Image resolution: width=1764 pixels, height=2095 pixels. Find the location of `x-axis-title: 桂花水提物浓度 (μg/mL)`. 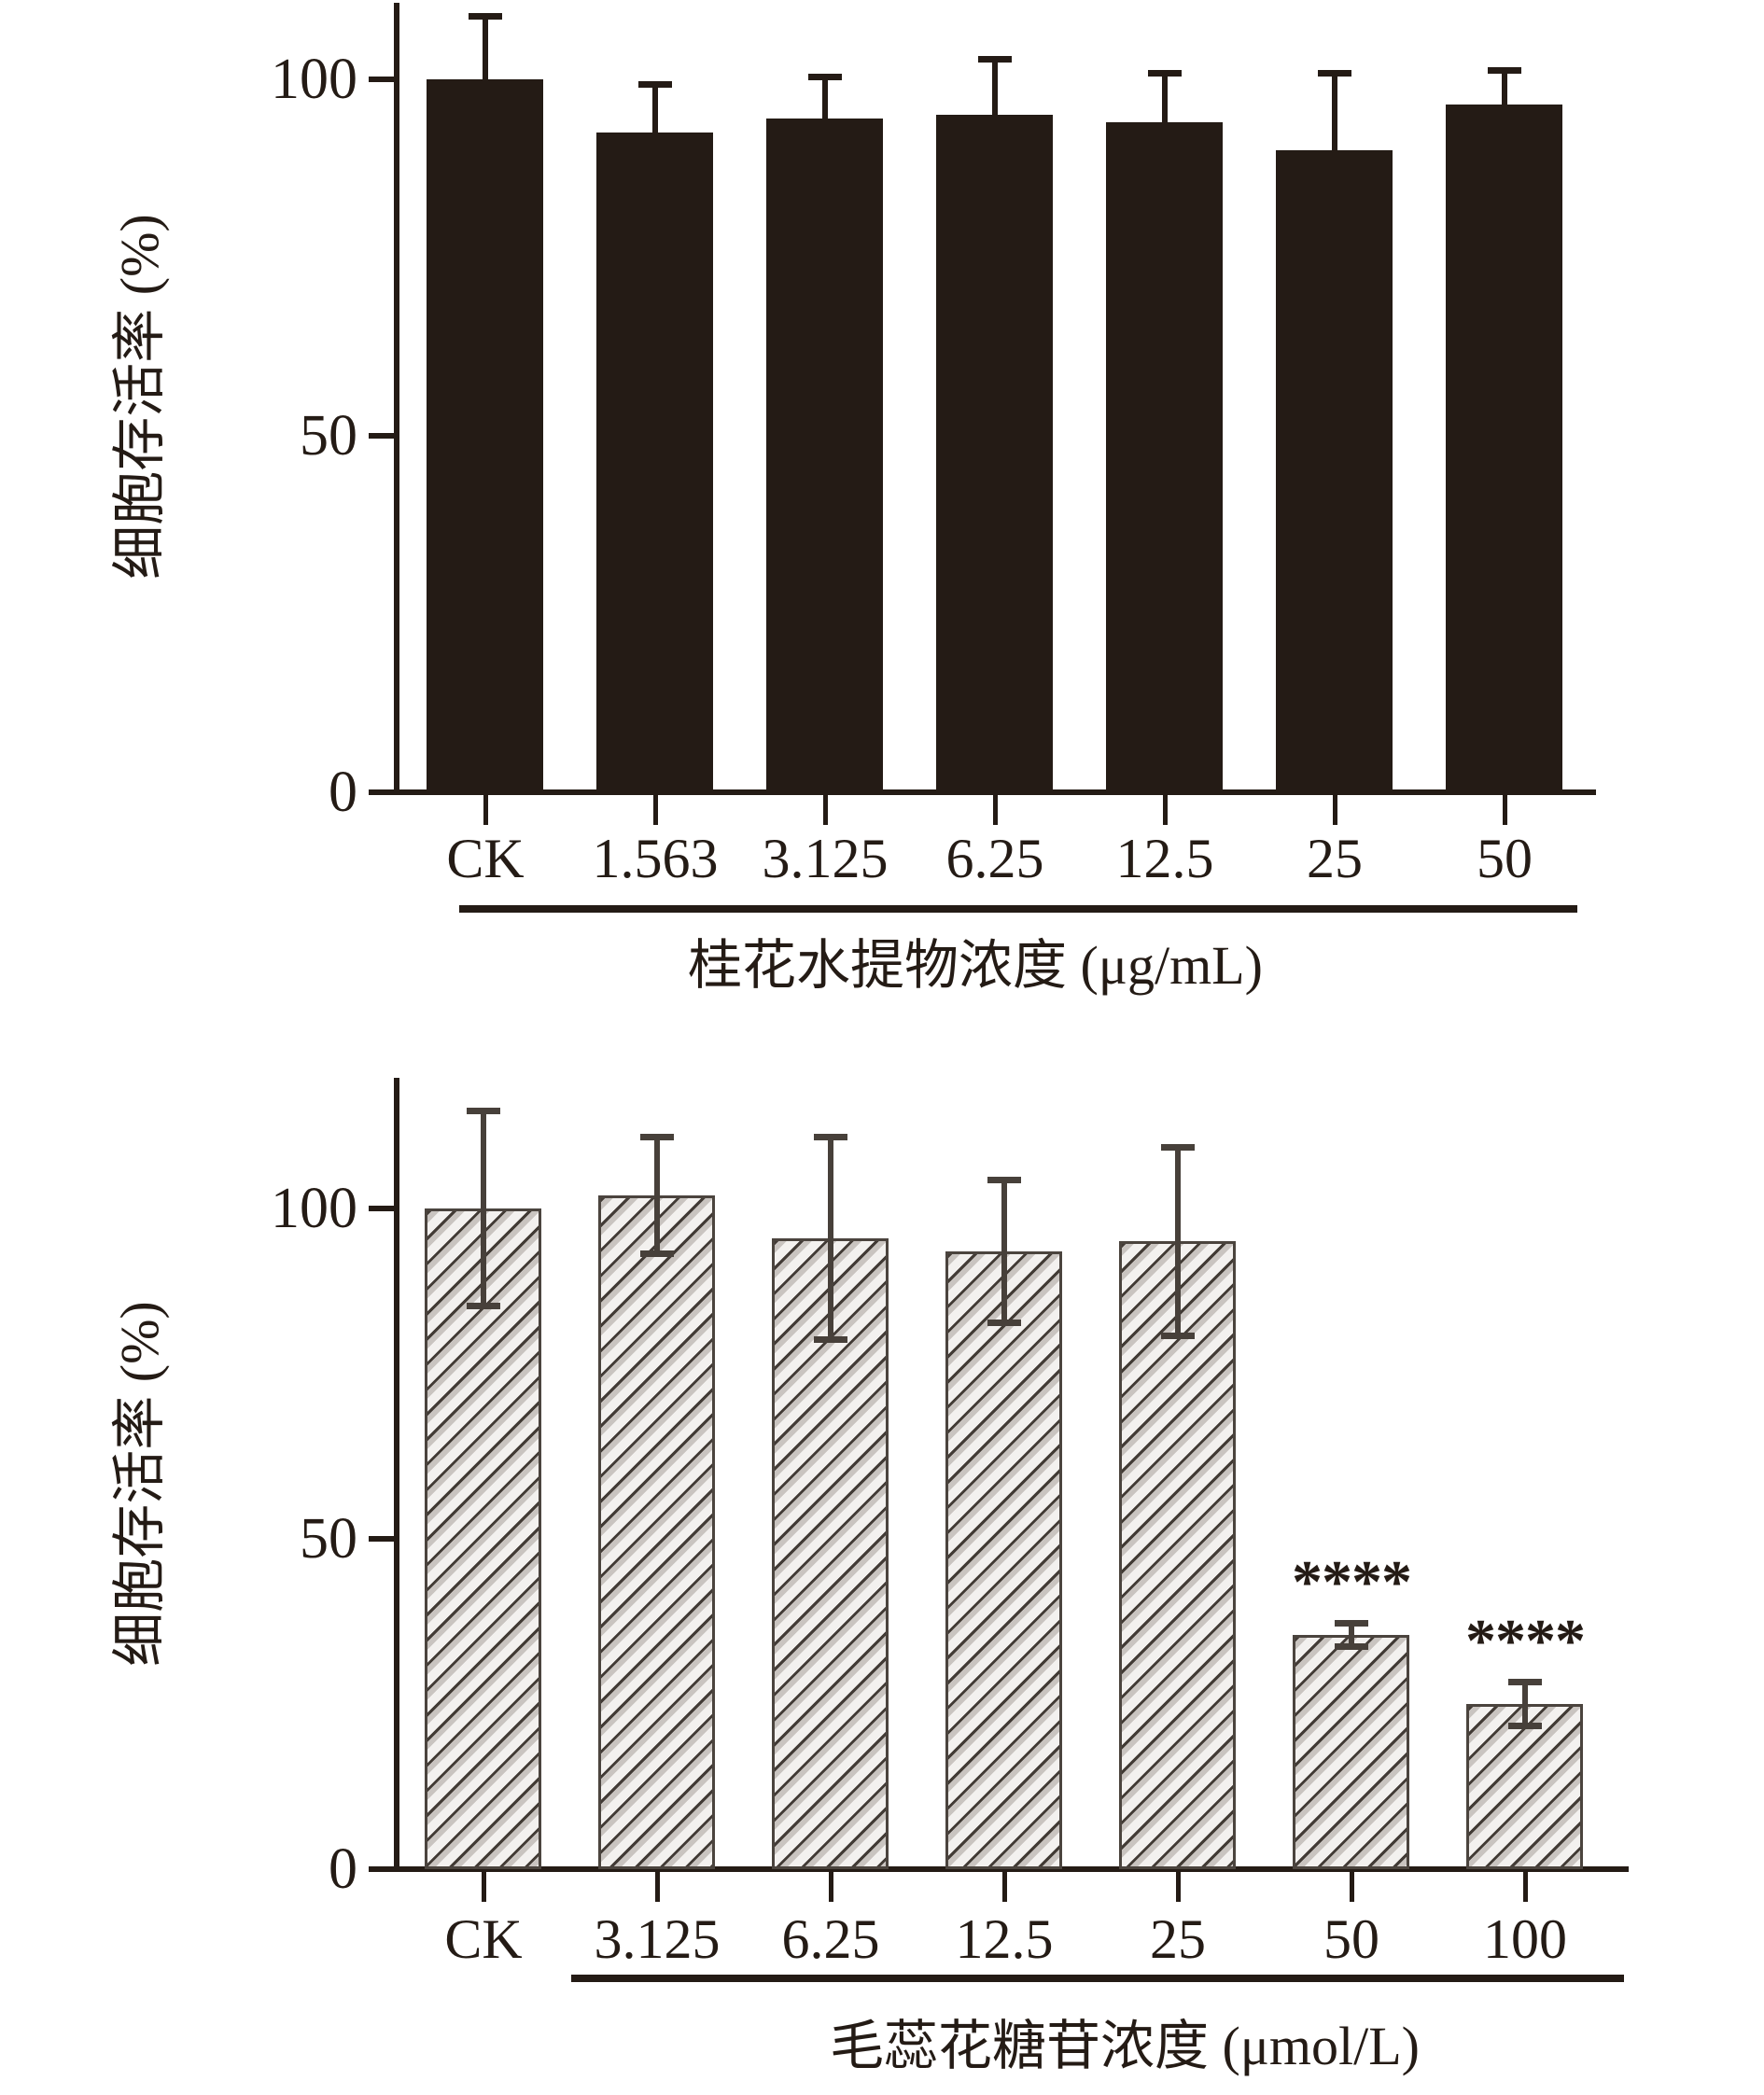

x-axis-title: 桂花水提物浓度 (μg/mL) is located at coordinates (975, 965).